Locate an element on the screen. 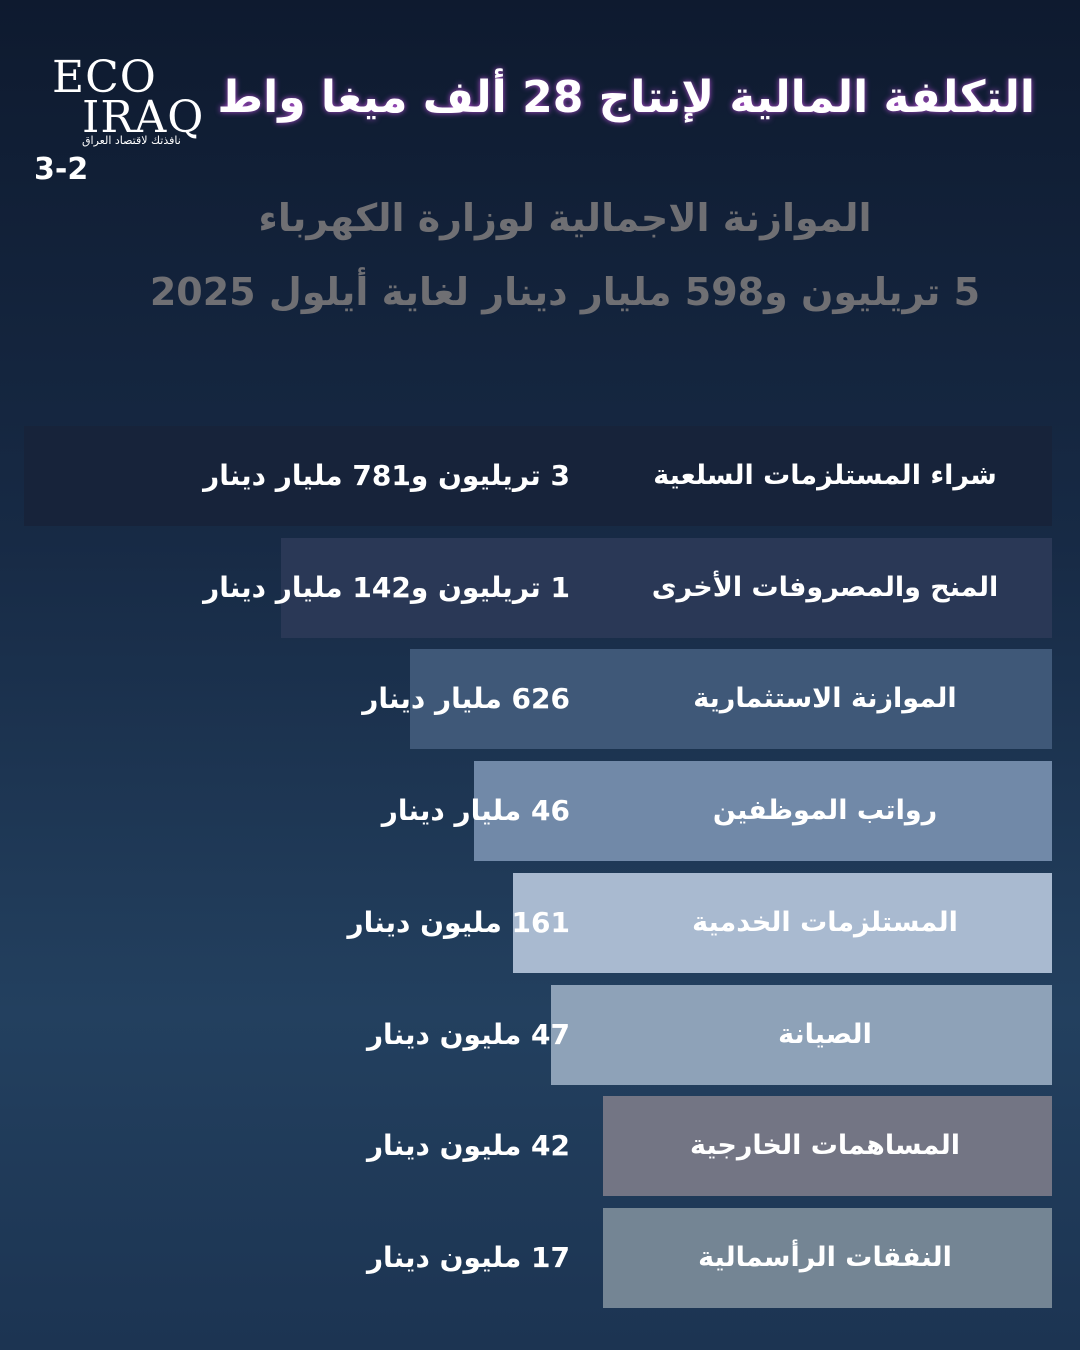 The width and height of the screenshot is (1080, 1350). row-label: المستلزمات الخدمية is located at coordinates (825, 922).